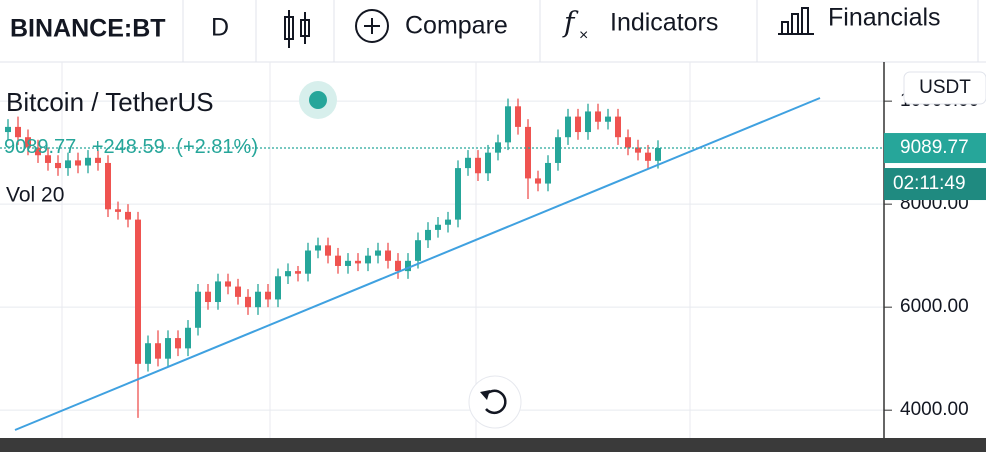  What do you see at coordinates (297, 29) in the screenshot?
I see `chart-style-button` at bounding box center [297, 29].